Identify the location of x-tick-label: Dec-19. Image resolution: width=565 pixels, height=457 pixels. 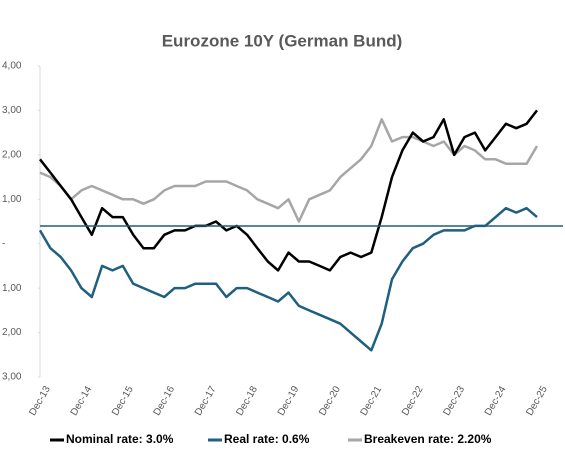
(289, 401).